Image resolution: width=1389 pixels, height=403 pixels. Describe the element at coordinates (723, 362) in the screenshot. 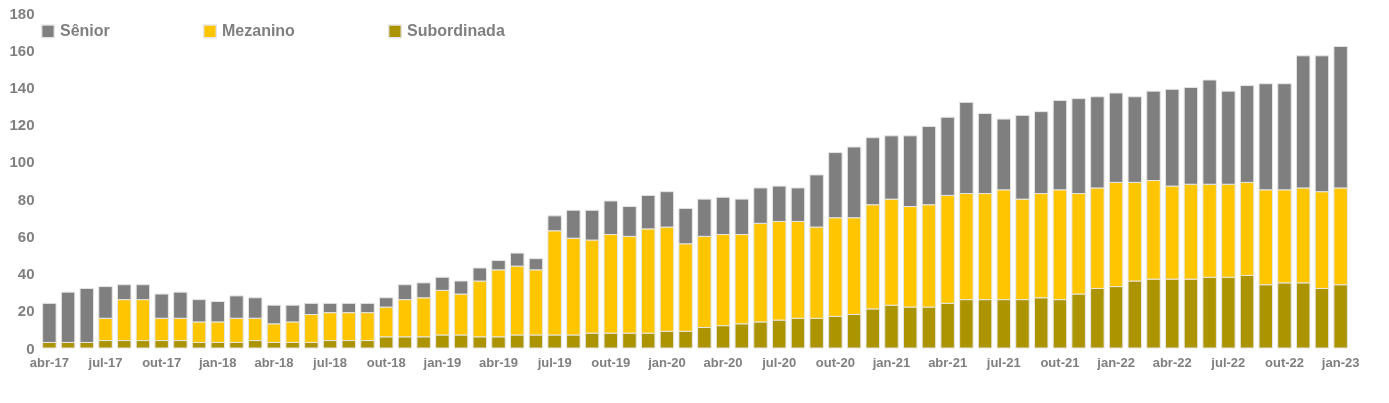

I see `x-tick-label: abr-20` at that location.